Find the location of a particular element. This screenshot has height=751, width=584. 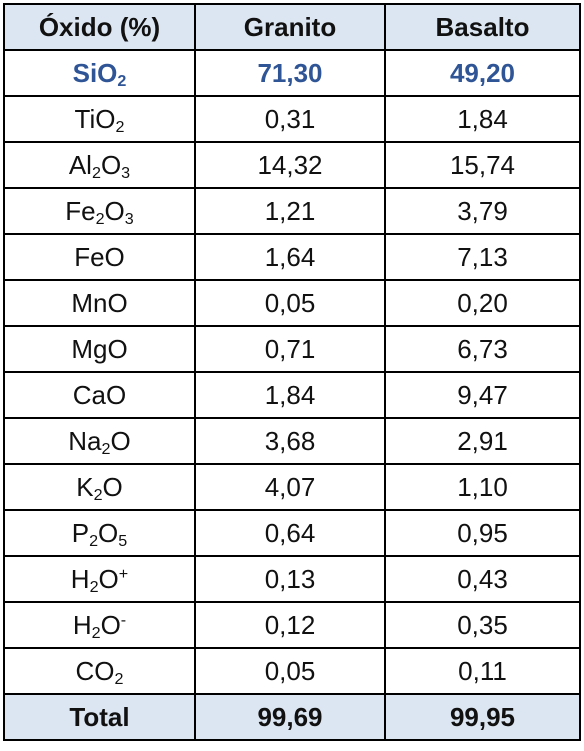

granito-value: 1,84 is located at coordinates (290, 395).